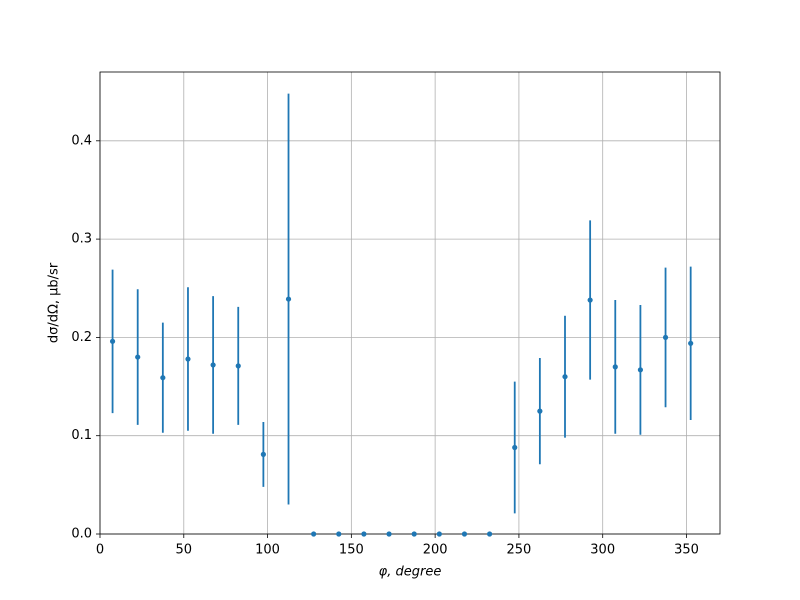 The image size is (800, 600). I want to click on x-tick-label: 100, so click(267, 550).